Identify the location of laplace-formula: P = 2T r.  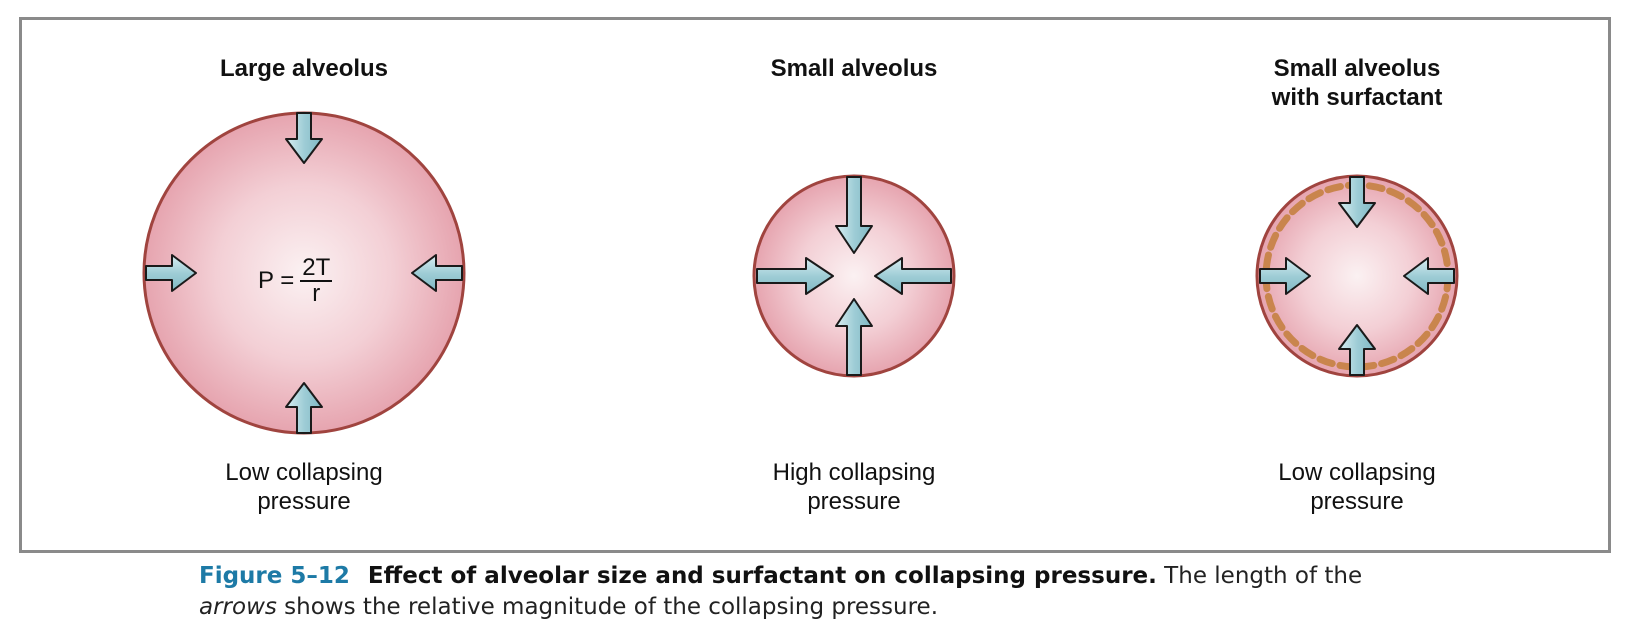
(295, 280).